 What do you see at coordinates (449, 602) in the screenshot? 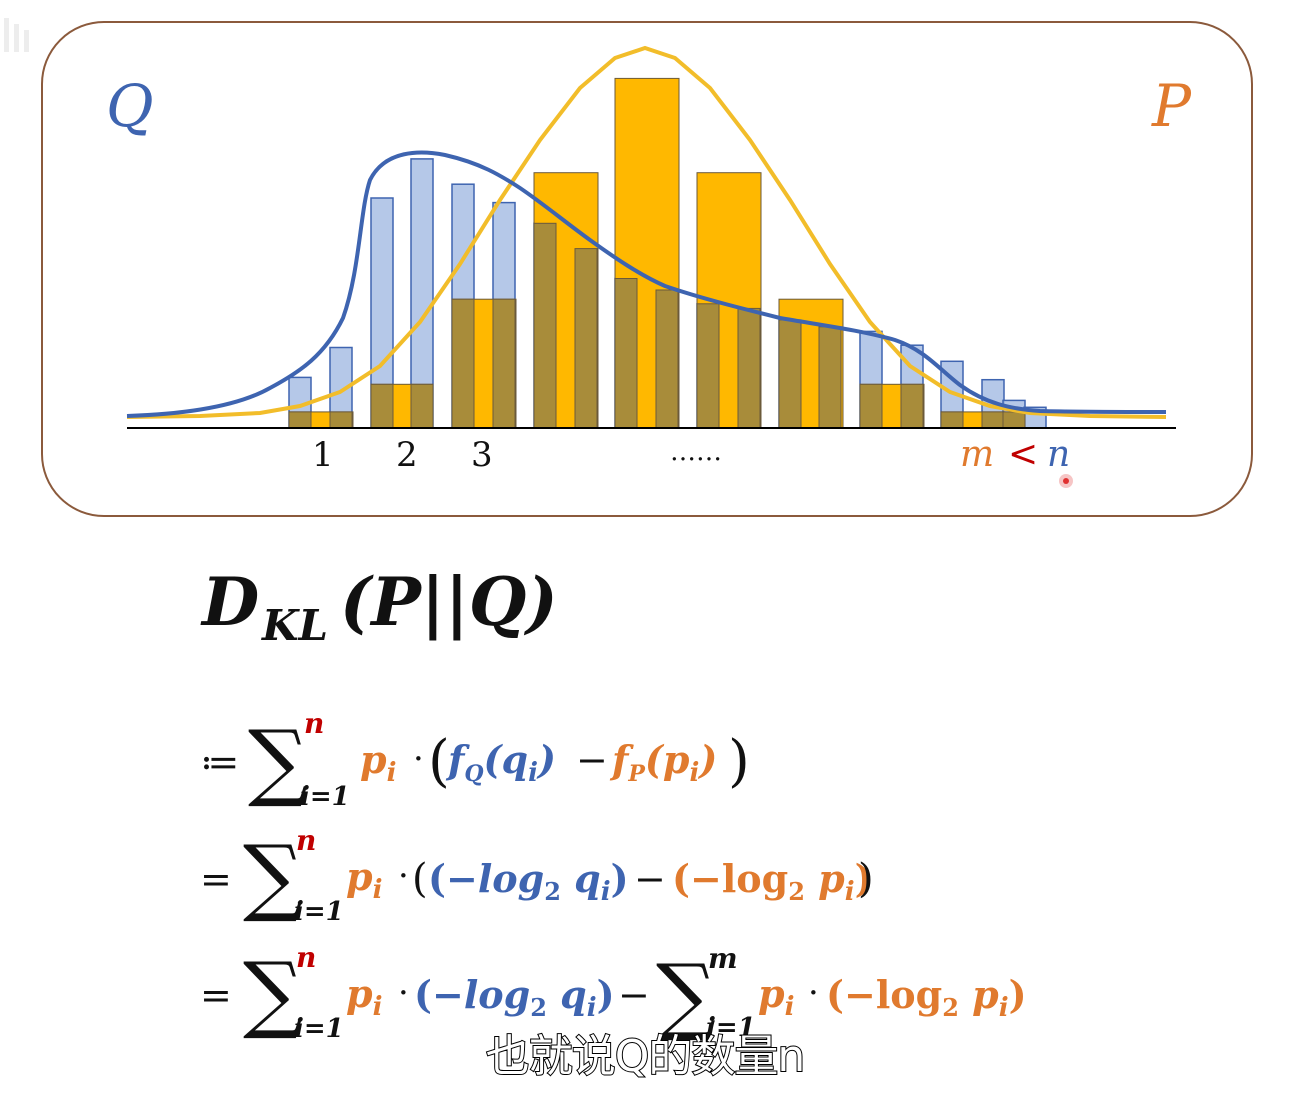
I see `kl-title-args: (P||Q)` at bounding box center [449, 602].